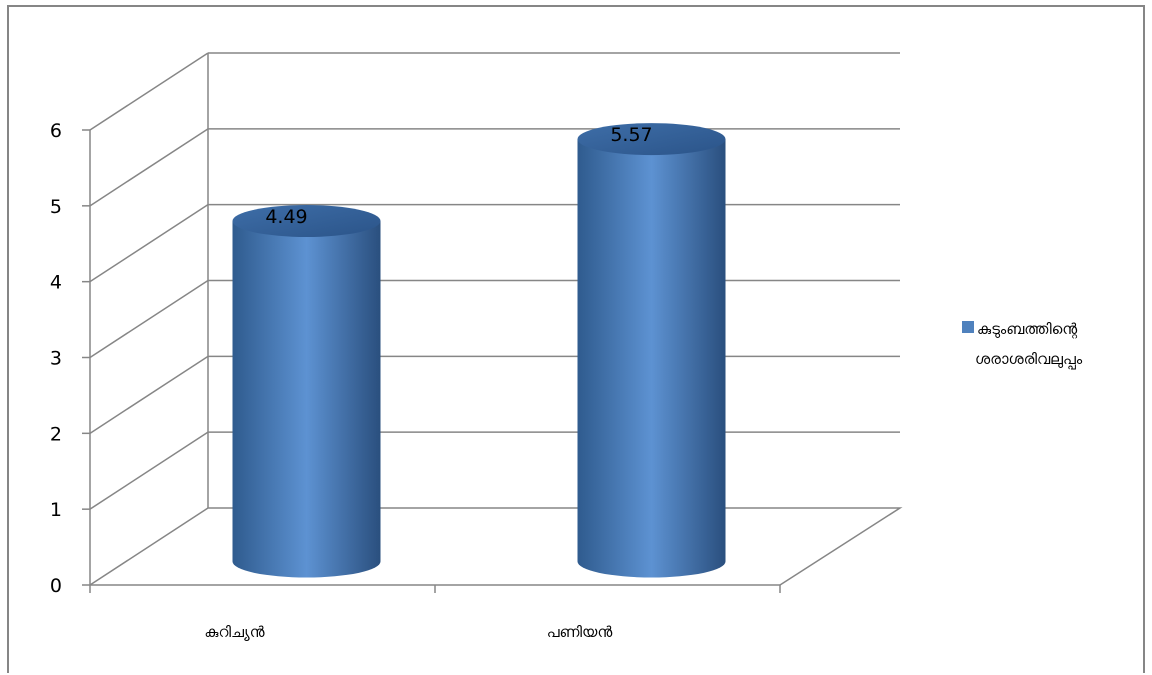 This screenshot has width=1152, height=675. I want to click on legend-swatch, so click(968, 327).